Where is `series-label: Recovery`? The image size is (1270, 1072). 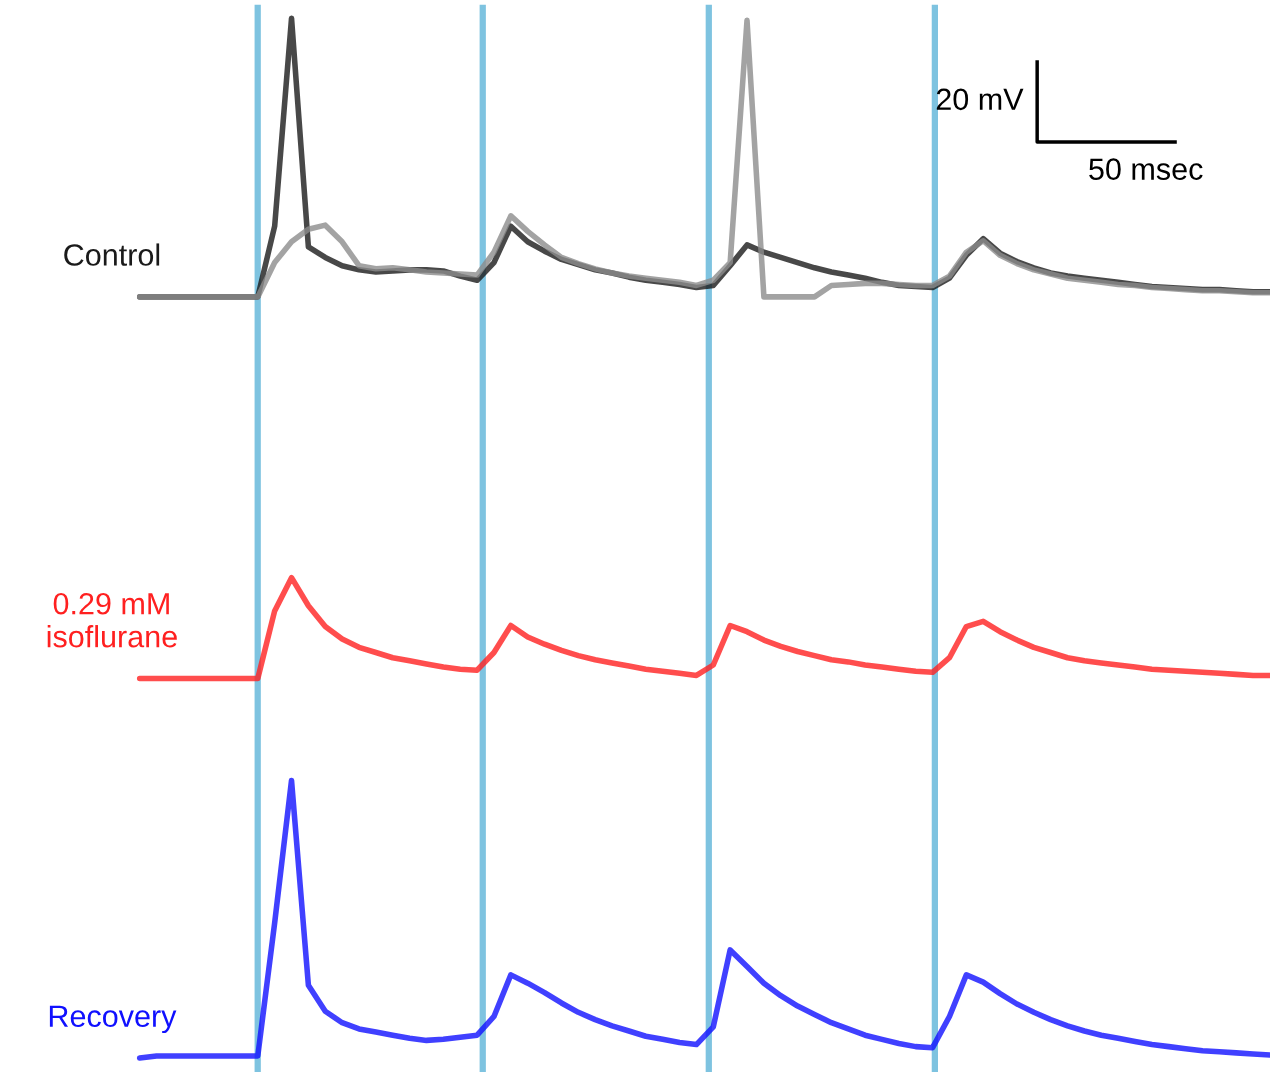
series-label: Recovery is located at coordinates (113, 1019).